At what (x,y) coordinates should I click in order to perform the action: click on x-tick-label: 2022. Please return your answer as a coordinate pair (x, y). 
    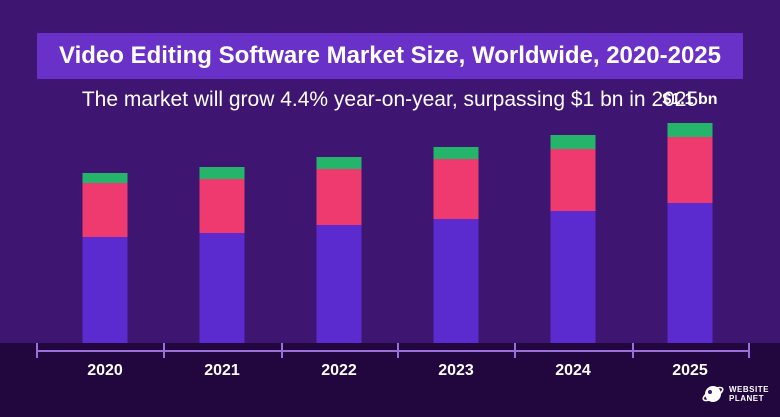
    Looking at the image, I should click on (339, 370).